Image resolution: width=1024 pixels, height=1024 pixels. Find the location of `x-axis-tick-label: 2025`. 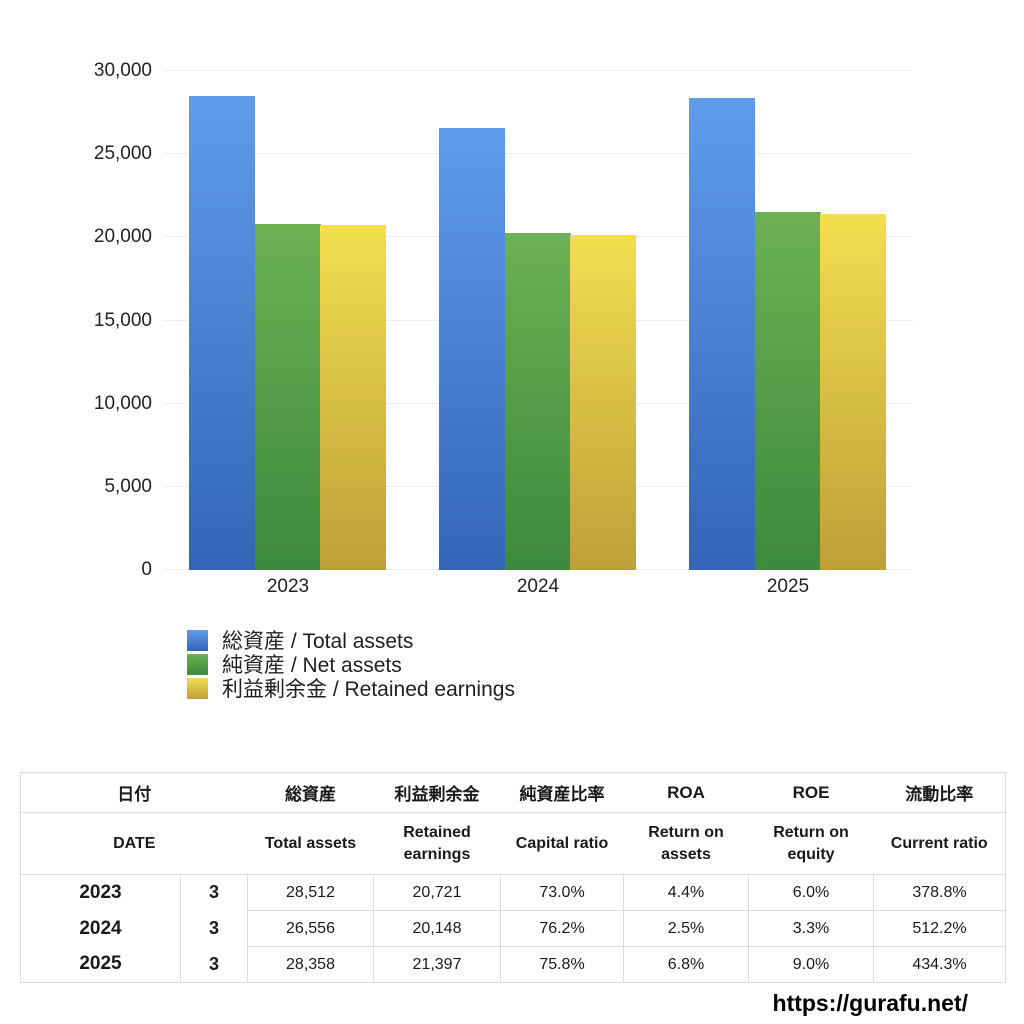

x-axis-tick-label: 2025 is located at coordinates (788, 586).